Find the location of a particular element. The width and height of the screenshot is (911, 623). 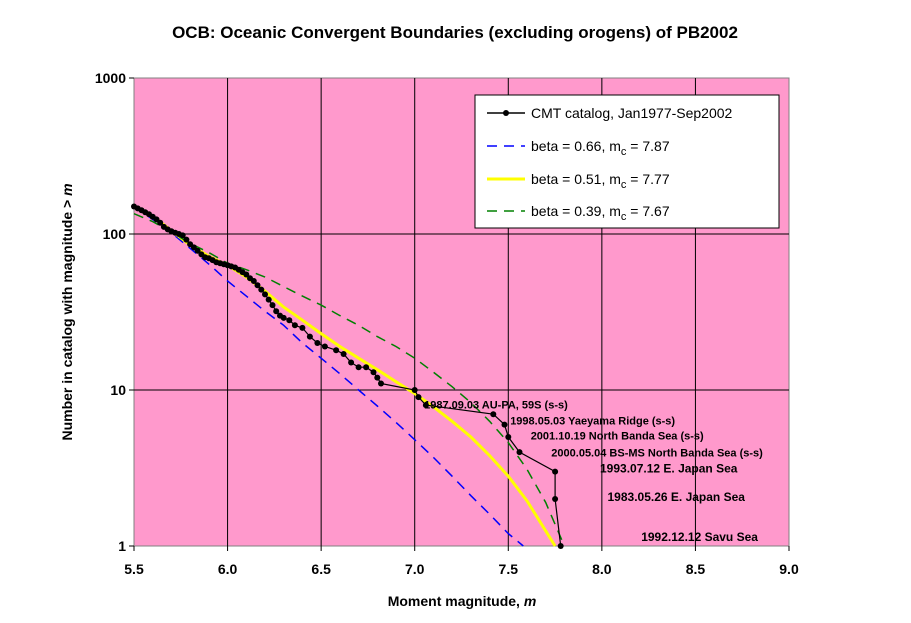

y-tick-label: 10 is located at coordinates (118, 390).